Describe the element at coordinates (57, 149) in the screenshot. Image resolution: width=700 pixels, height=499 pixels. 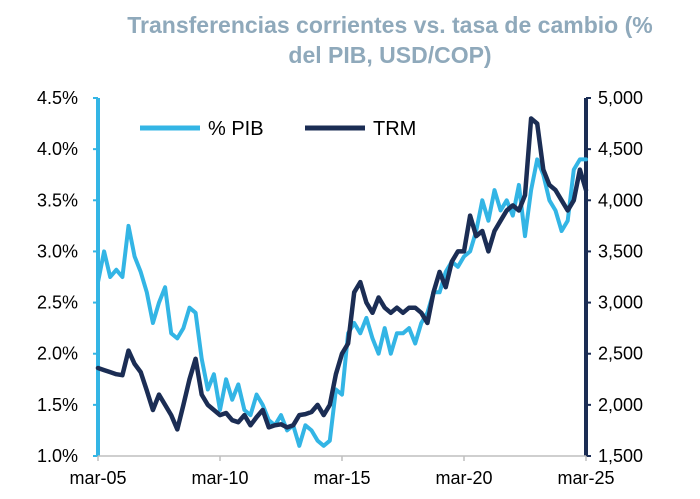
I see `left-axis-tick-label: 4.0%` at that location.